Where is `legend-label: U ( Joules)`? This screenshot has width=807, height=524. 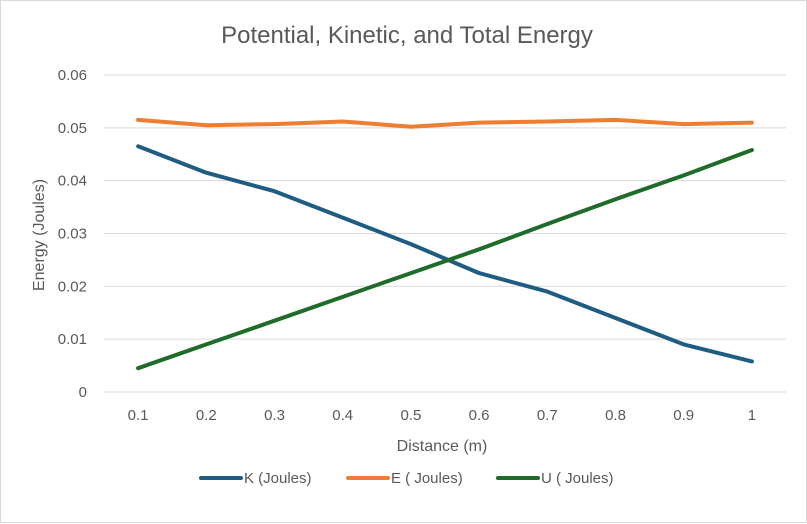 legend-label: U ( Joules) is located at coordinates (577, 478).